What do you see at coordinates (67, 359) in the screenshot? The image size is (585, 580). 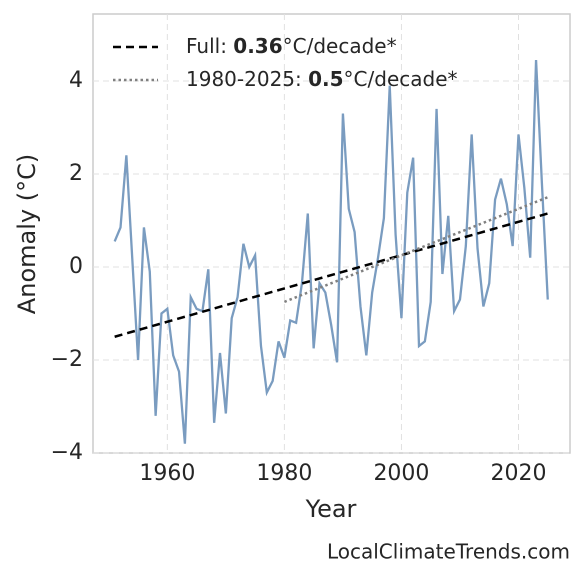 I see `y-tick-label: −2` at bounding box center [67, 359].